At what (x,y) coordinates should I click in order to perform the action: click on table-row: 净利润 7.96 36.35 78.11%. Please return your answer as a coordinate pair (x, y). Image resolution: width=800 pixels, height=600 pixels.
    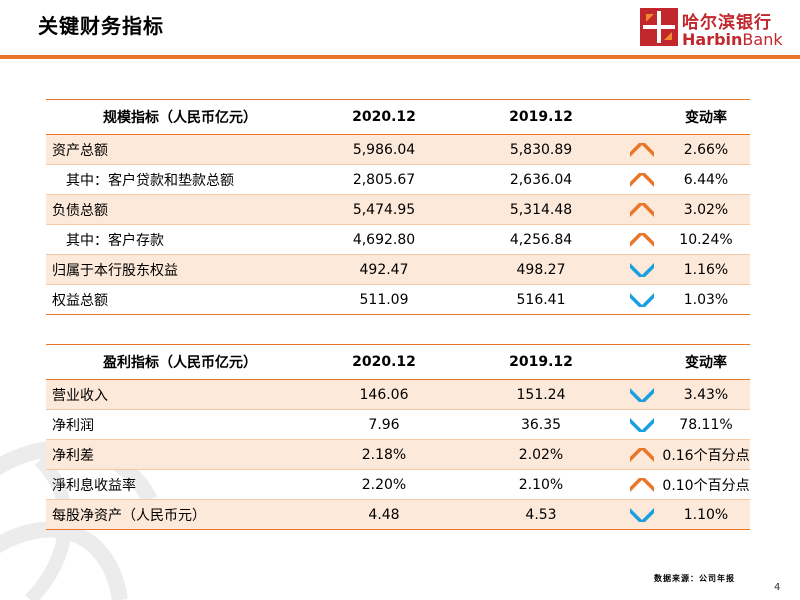
    Looking at the image, I should click on (398, 425).